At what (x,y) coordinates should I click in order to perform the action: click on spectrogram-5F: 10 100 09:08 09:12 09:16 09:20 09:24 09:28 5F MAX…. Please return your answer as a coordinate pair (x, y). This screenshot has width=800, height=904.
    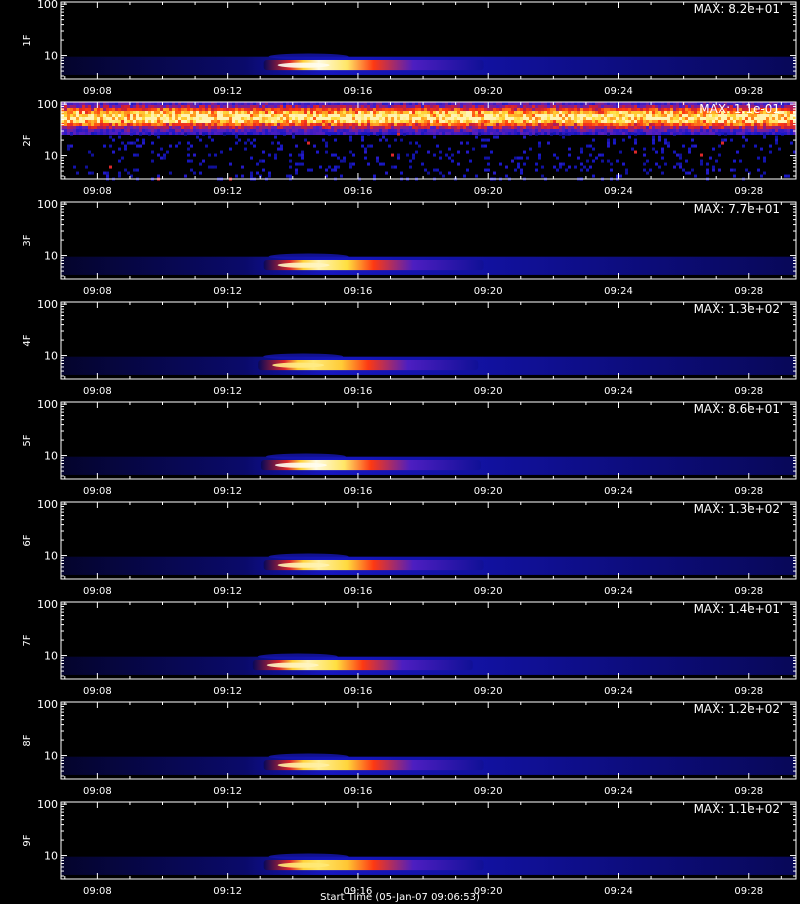
    Looking at the image, I should click on (409, 448).